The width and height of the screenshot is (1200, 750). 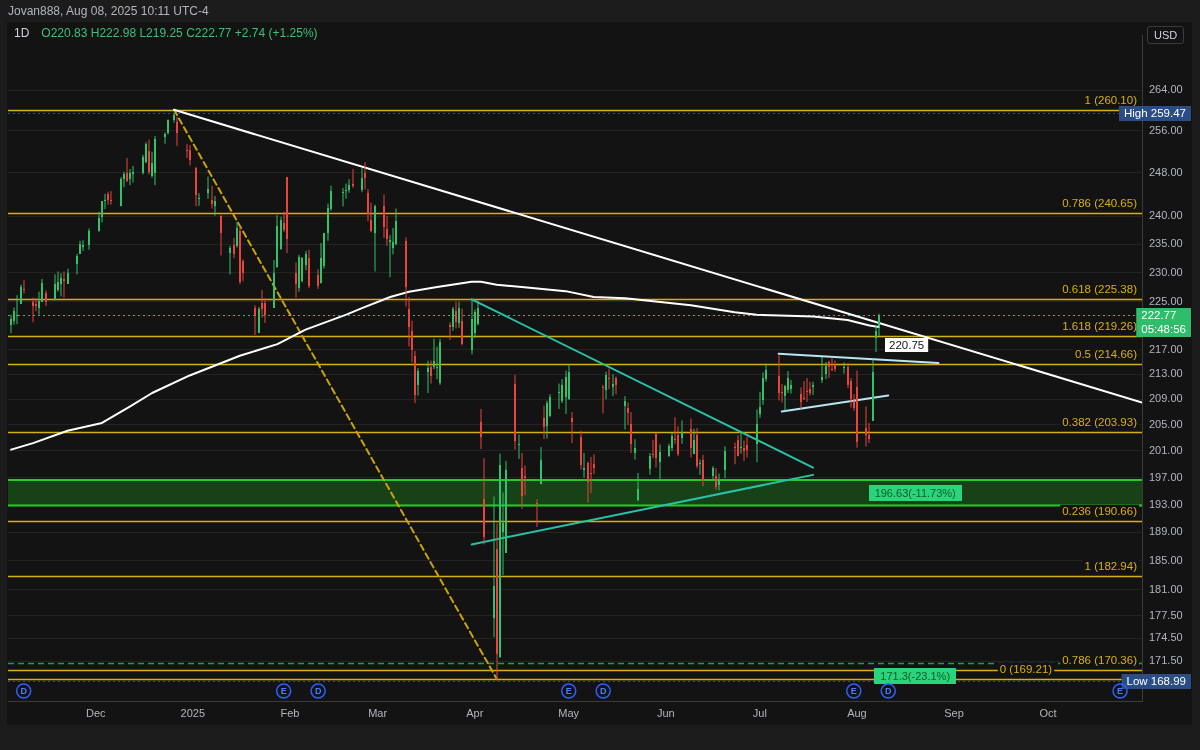 I want to click on x-tick-label: Mar, so click(x=378, y=712).